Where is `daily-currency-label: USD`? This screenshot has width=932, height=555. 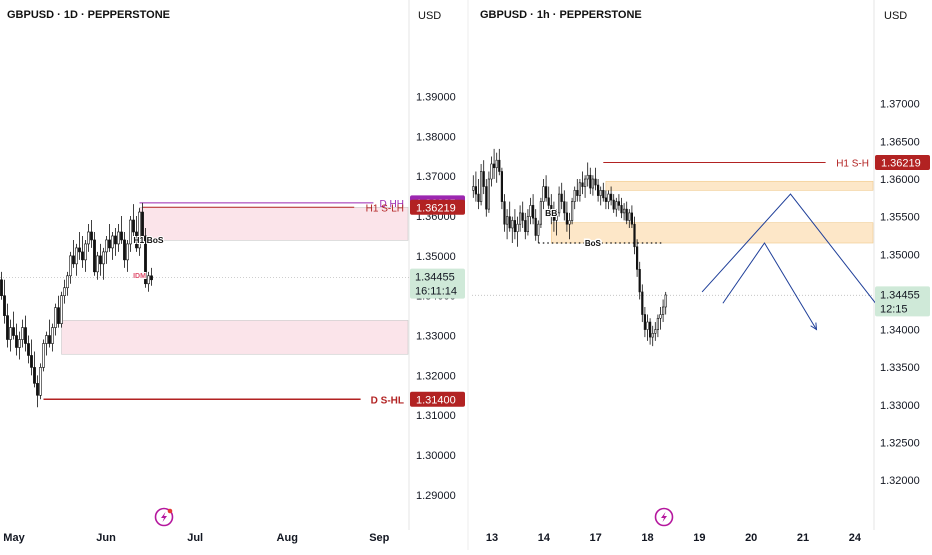
daily-currency-label: USD is located at coordinates (429, 16).